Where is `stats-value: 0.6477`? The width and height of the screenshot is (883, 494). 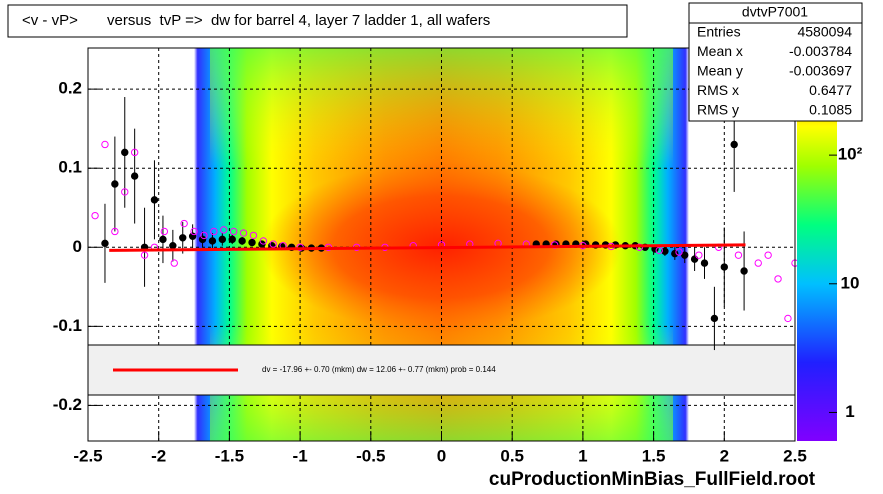 stats-value: 0.6477 is located at coordinates (830, 90).